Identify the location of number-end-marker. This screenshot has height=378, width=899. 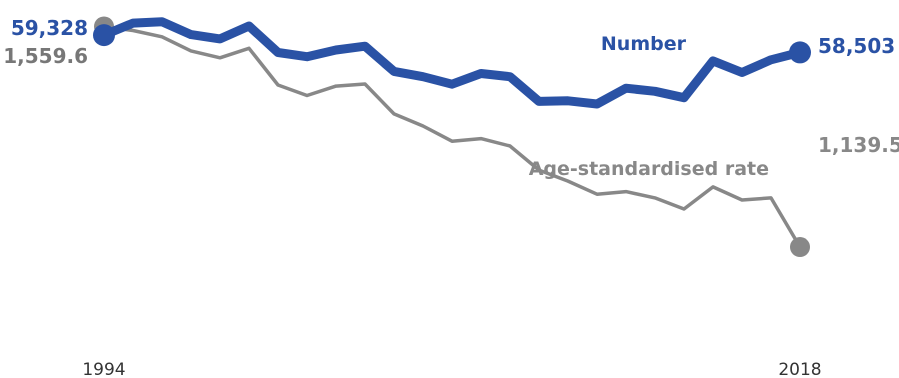
(800, 52).